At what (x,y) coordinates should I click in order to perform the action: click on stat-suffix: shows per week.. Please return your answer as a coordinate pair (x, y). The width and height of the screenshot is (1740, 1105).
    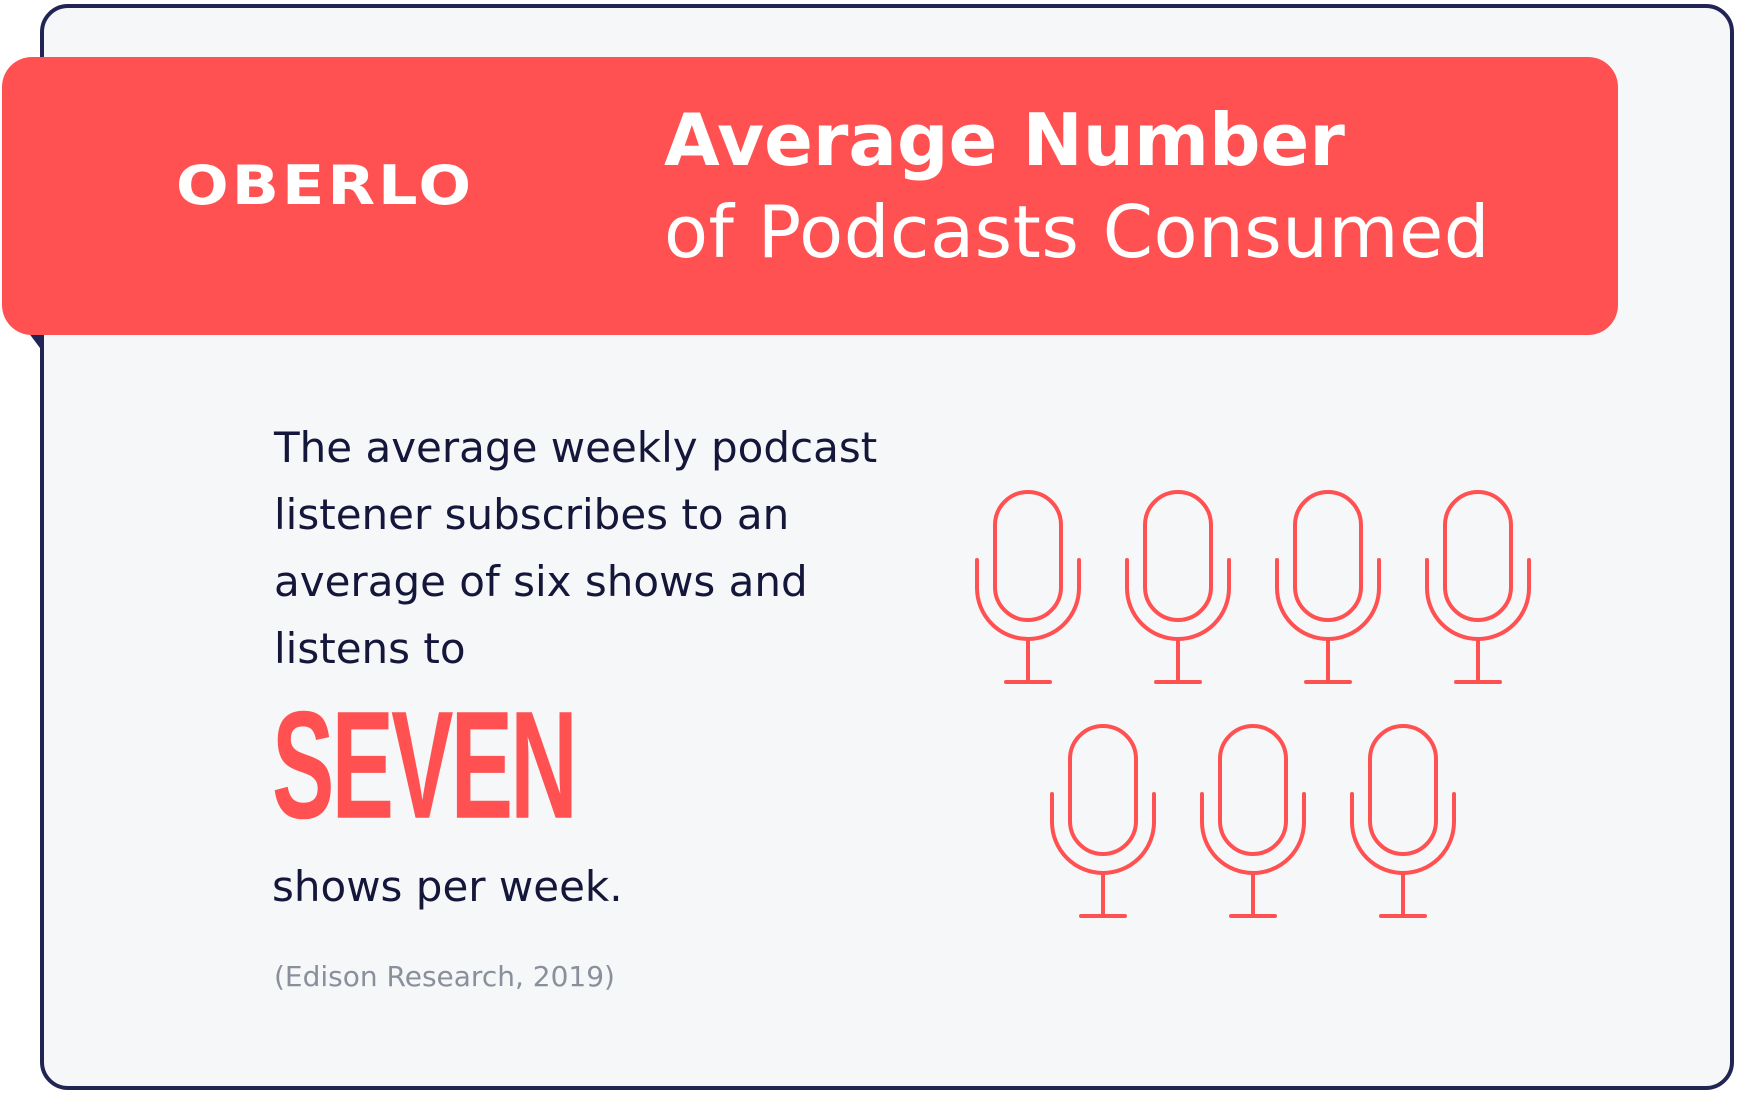
    Looking at the image, I should click on (447, 886).